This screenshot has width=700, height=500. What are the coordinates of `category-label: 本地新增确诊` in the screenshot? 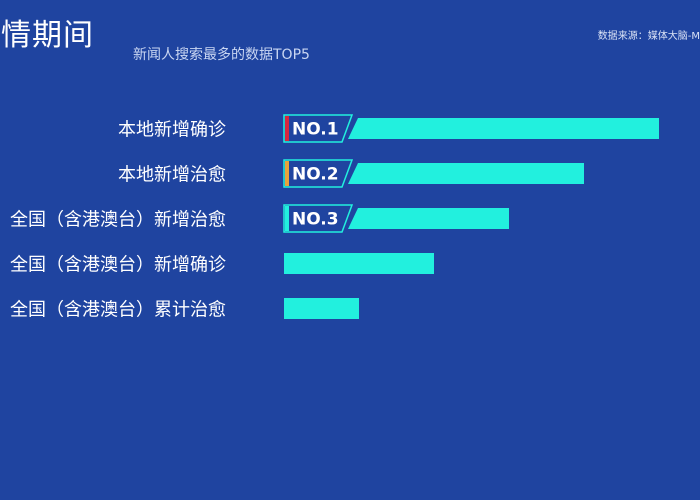 It's located at (172, 130).